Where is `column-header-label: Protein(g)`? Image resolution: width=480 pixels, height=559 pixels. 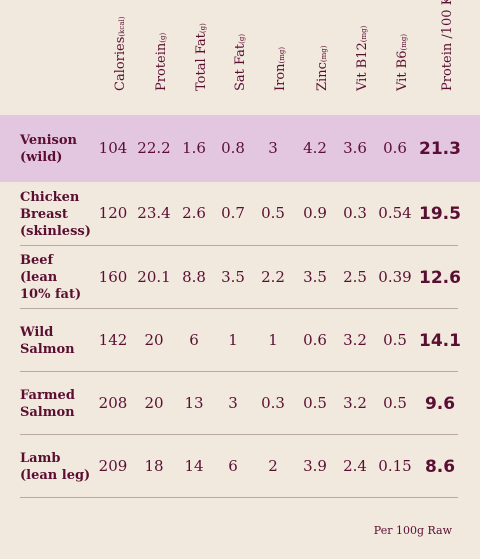 column-header-label: Protein(g) is located at coordinates (161, 62).